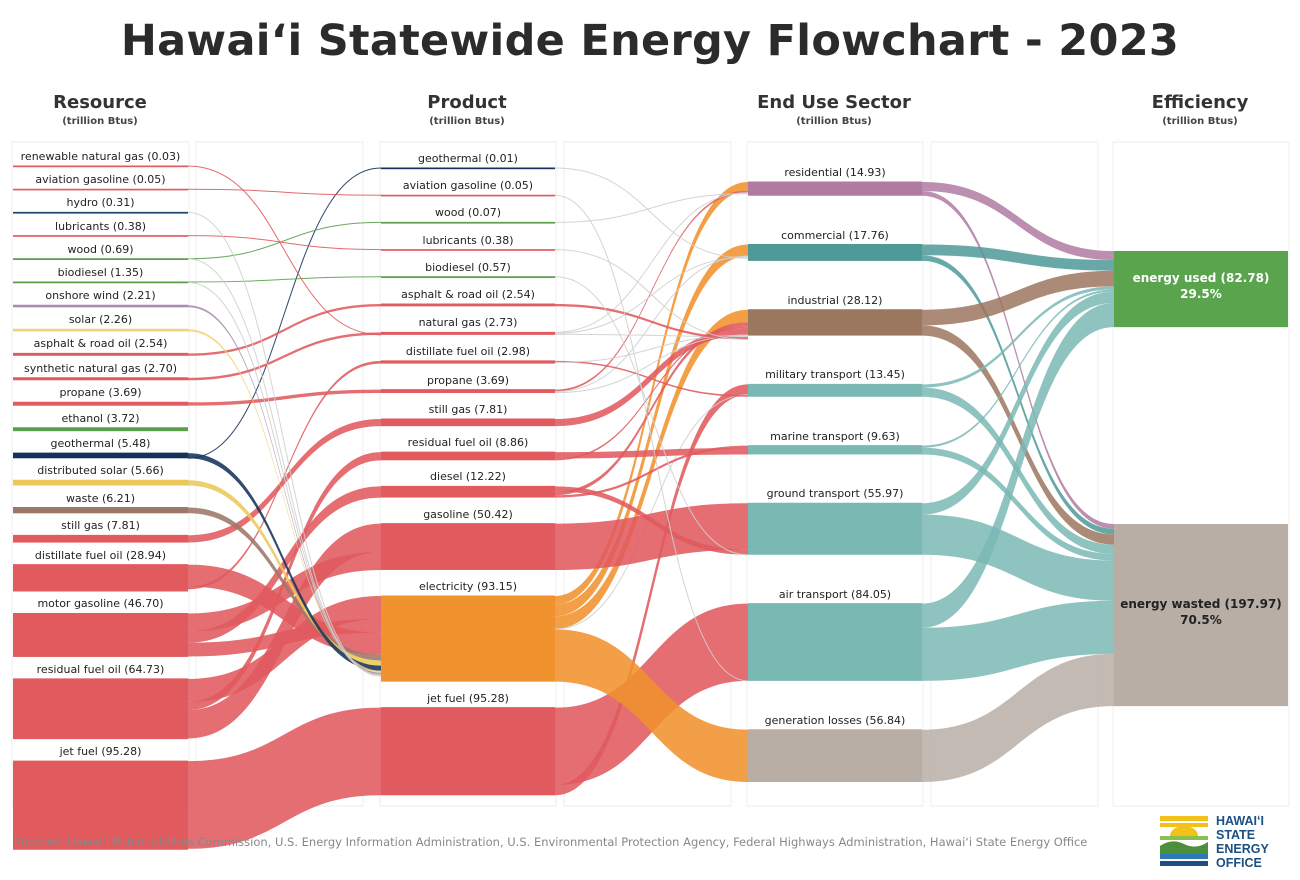 This screenshot has width=1300, height=880. Describe the element at coordinates (1240, 821) in the screenshot. I see `logo-line: HAWAIʻI` at that location.